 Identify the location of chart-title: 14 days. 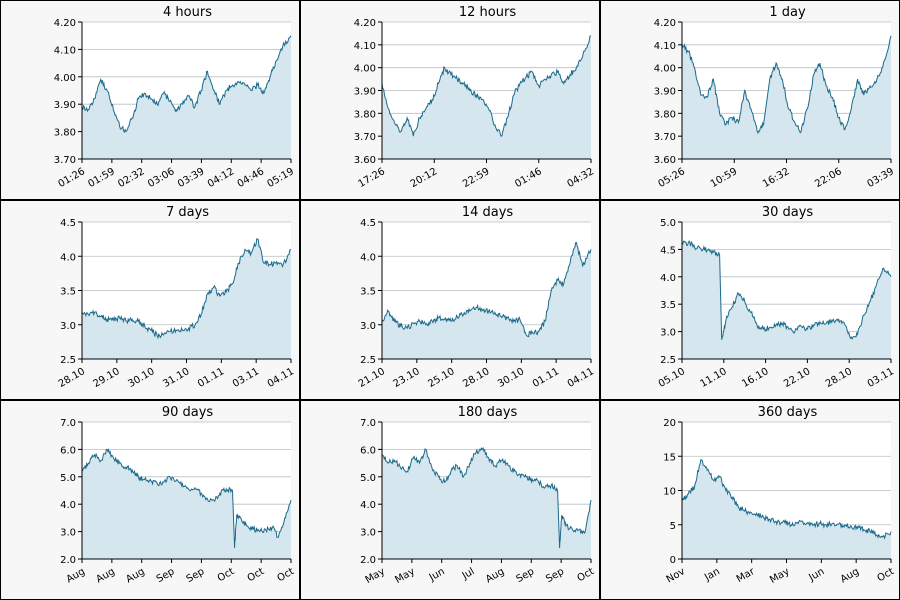
(488, 212).